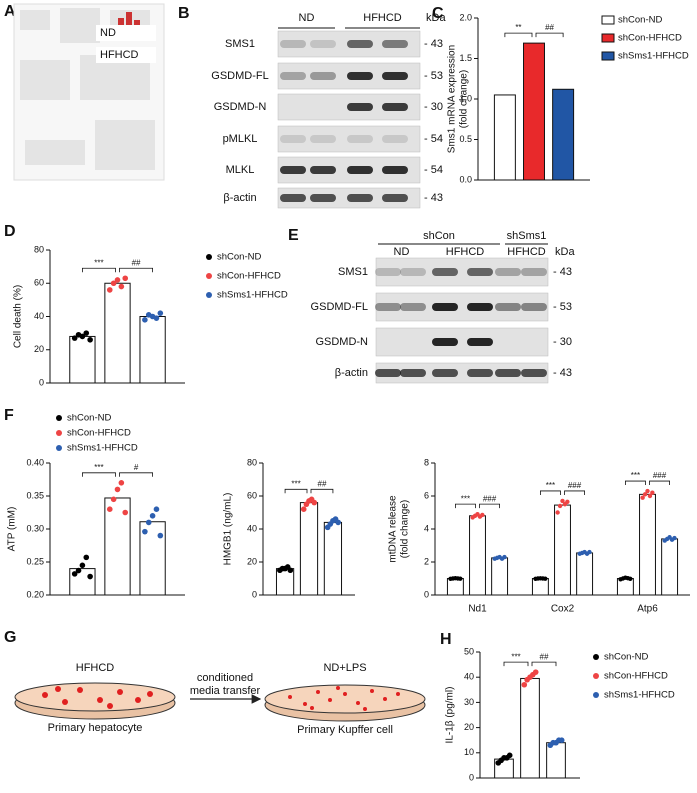 Image resolution: width=697 pixels, height=793 pixels. What do you see at coordinates (527, 236) in the screenshot?
I see `group-label: shSms1` at bounding box center [527, 236].